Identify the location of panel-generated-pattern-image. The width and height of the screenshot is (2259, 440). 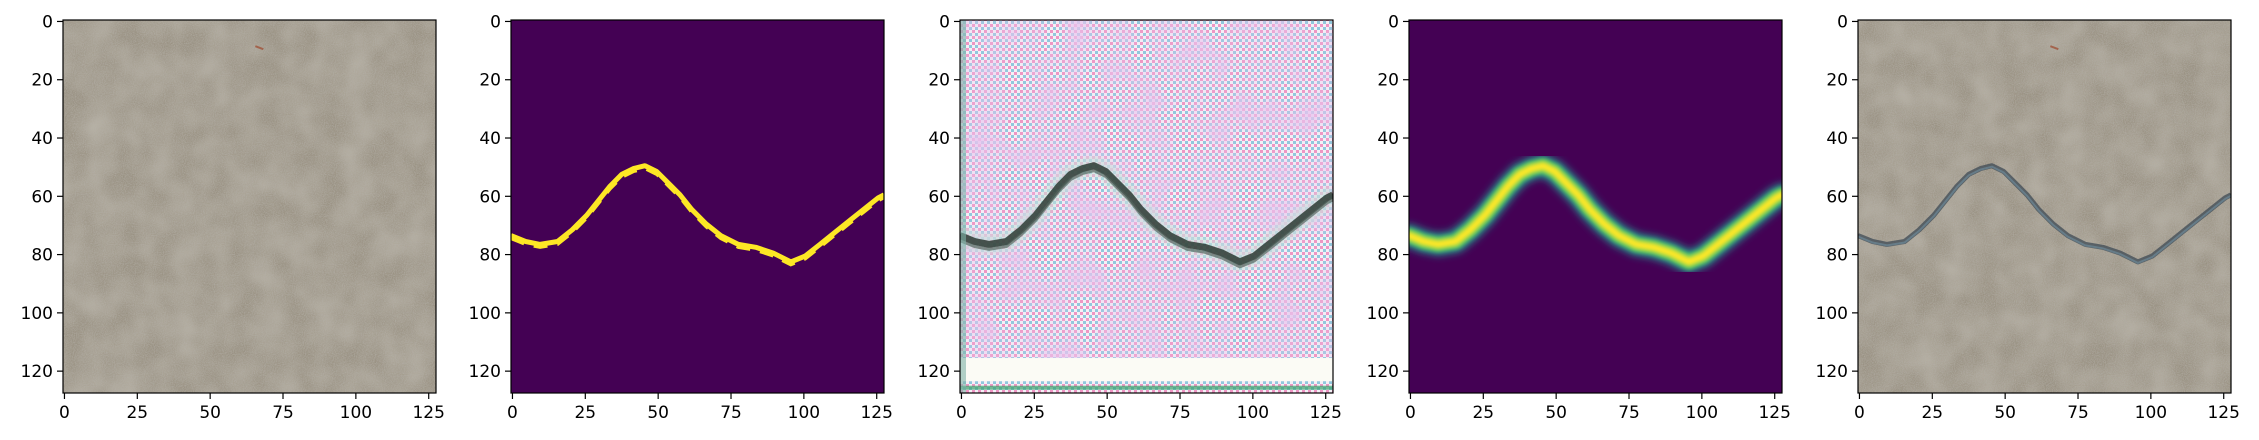
(1146, 206).